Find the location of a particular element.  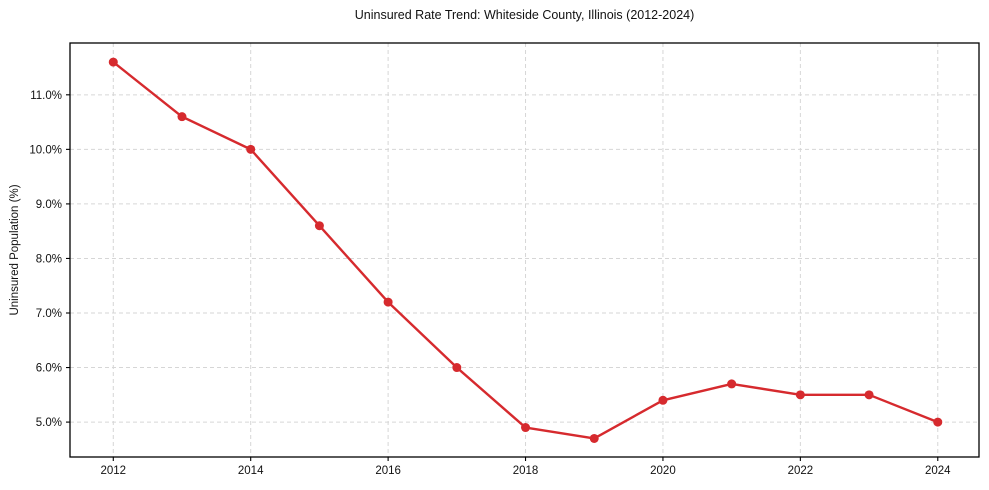

data-point-2020 is located at coordinates (663, 400).